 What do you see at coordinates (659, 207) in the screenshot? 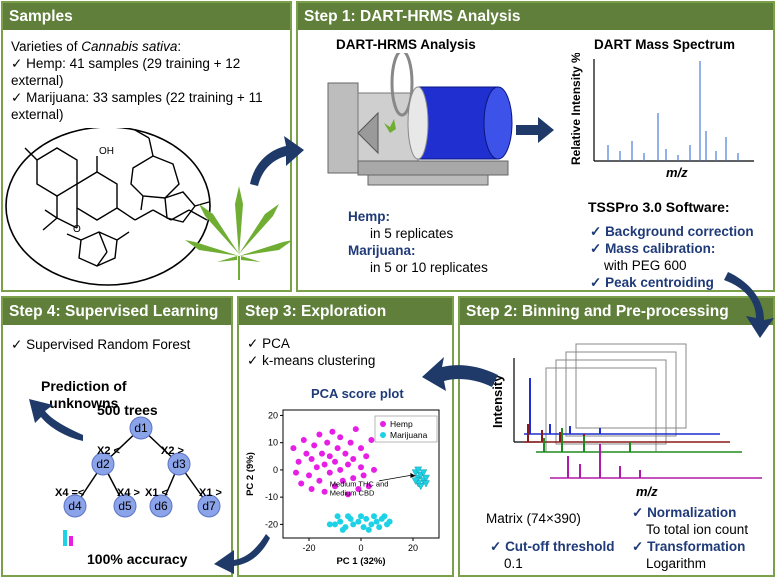
I see `software-title: TSSPro 3.0 Software:` at bounding box center [659, 207].